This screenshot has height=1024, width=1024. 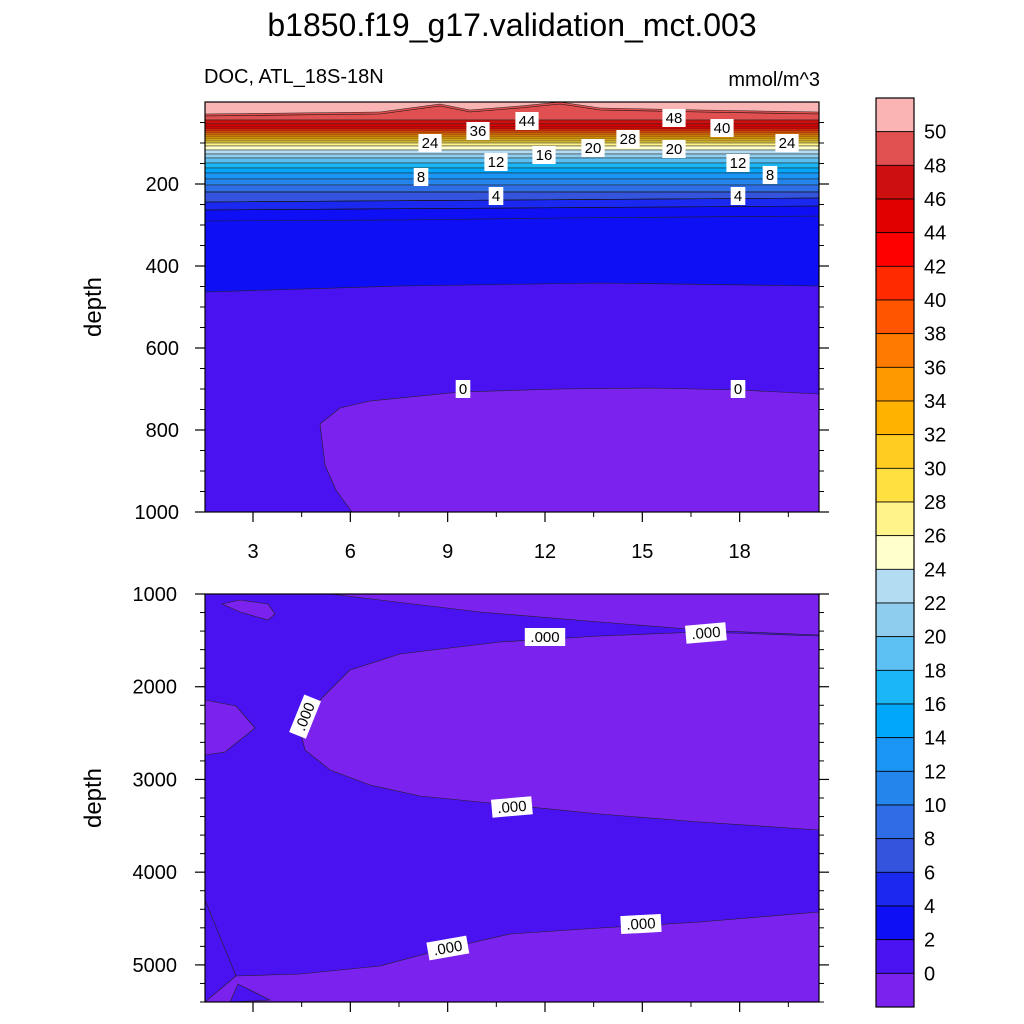 I want to click on upper-y-tick-label: 200, so click(x=162, y=185).